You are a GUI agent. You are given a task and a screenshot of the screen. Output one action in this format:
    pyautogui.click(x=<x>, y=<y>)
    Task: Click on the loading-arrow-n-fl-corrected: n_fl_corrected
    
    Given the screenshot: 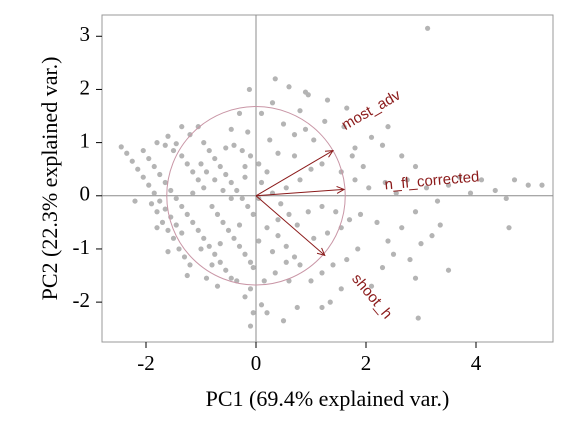 What is the action you would take?
    pyautogui.click(x=367, y=182)
    